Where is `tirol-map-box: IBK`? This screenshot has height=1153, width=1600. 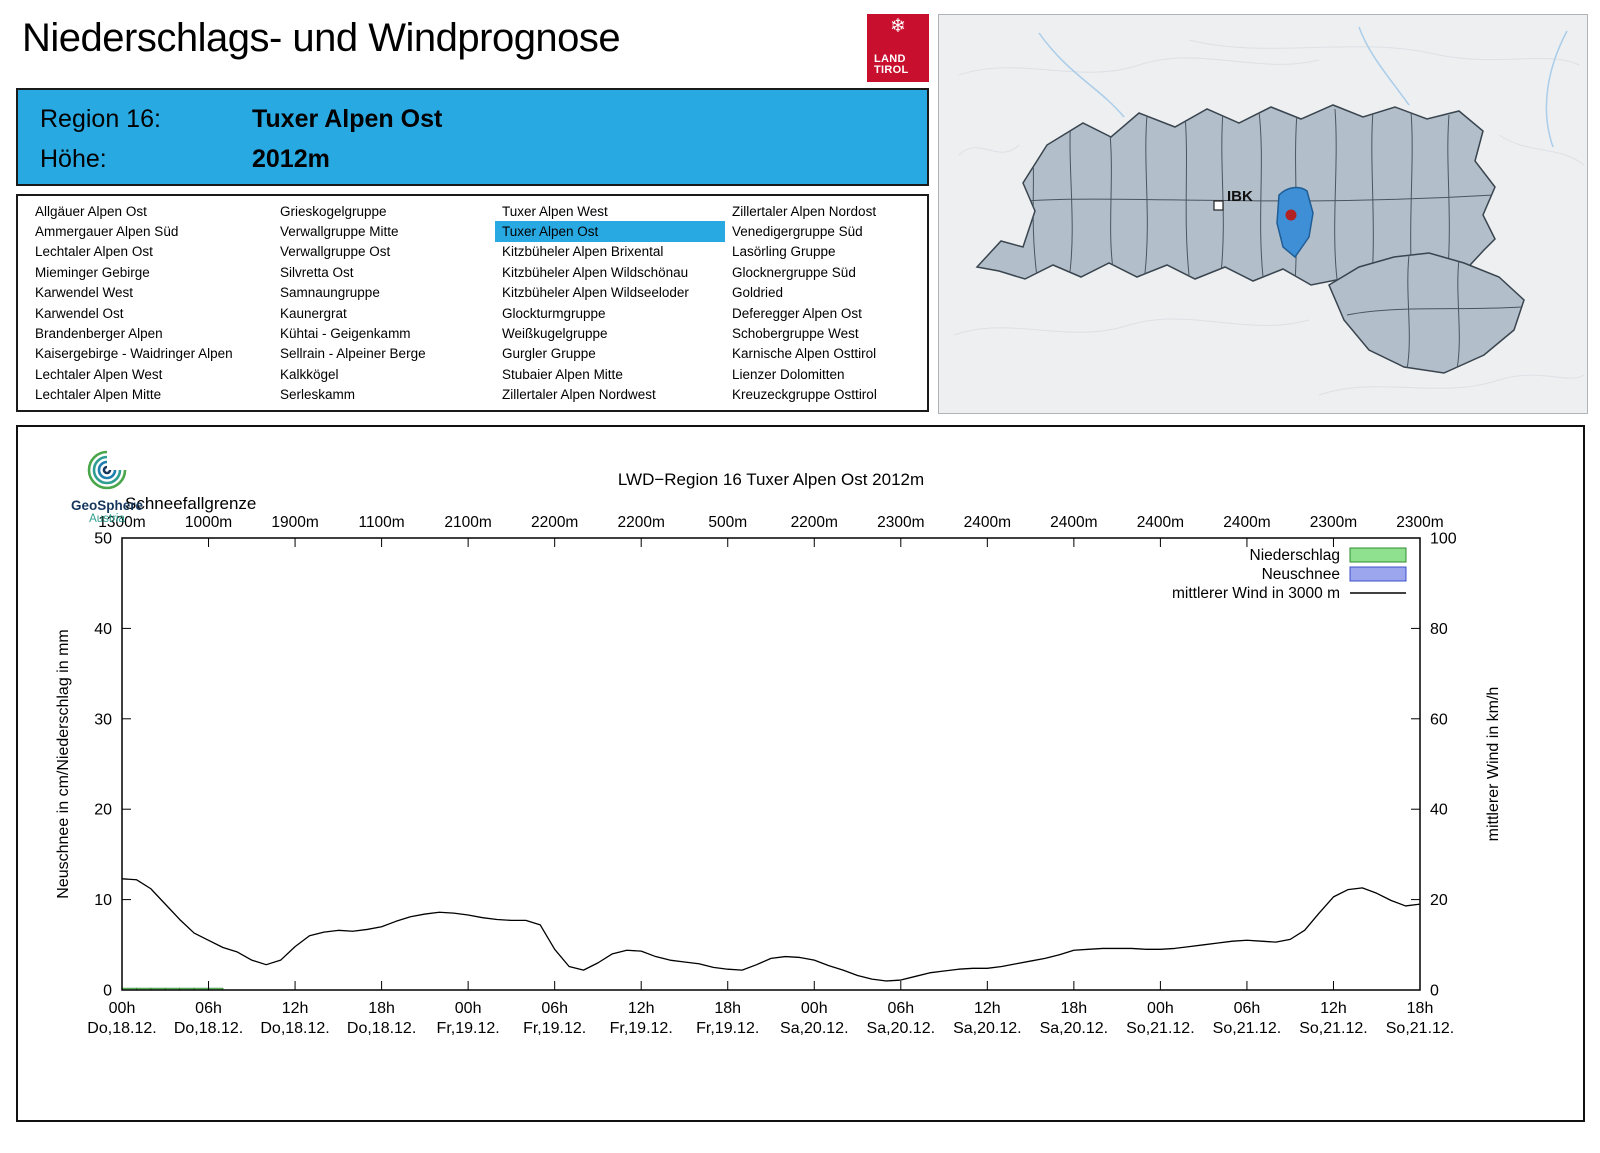
tirol-map-box: IBK is located at coordinates (1263, 214).